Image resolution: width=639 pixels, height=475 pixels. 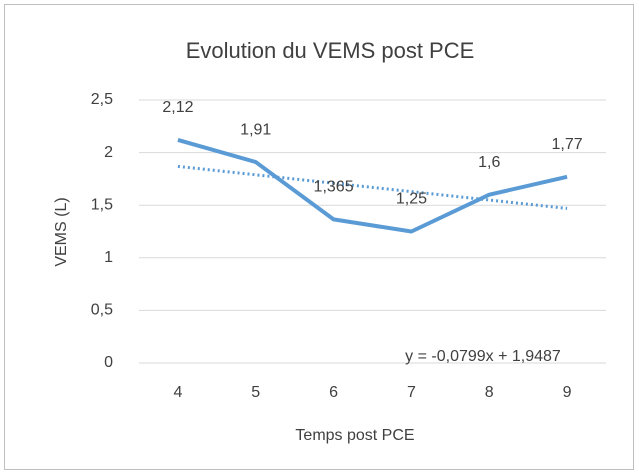 I want to click on y-tick-label: 2,5, so click(x=102, y=99).